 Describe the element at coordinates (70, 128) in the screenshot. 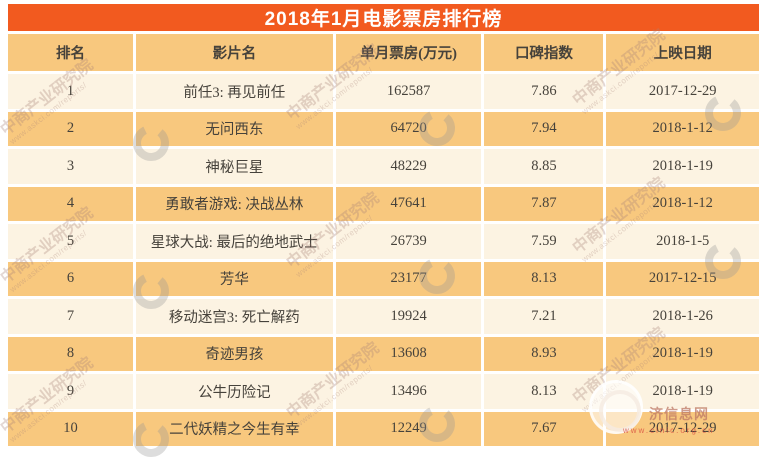

I see `cell-rank: 2` at that location.